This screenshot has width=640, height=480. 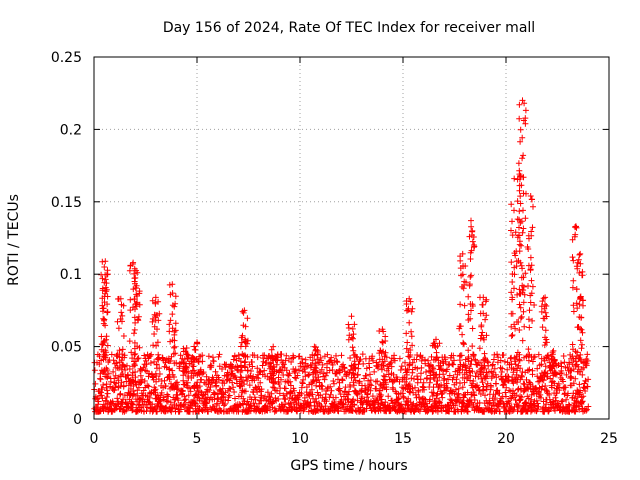 What do you see at coordinates (403, 439) in the screenshot?
I see `x-tick-label: 15` at bounding box center [403, 439].